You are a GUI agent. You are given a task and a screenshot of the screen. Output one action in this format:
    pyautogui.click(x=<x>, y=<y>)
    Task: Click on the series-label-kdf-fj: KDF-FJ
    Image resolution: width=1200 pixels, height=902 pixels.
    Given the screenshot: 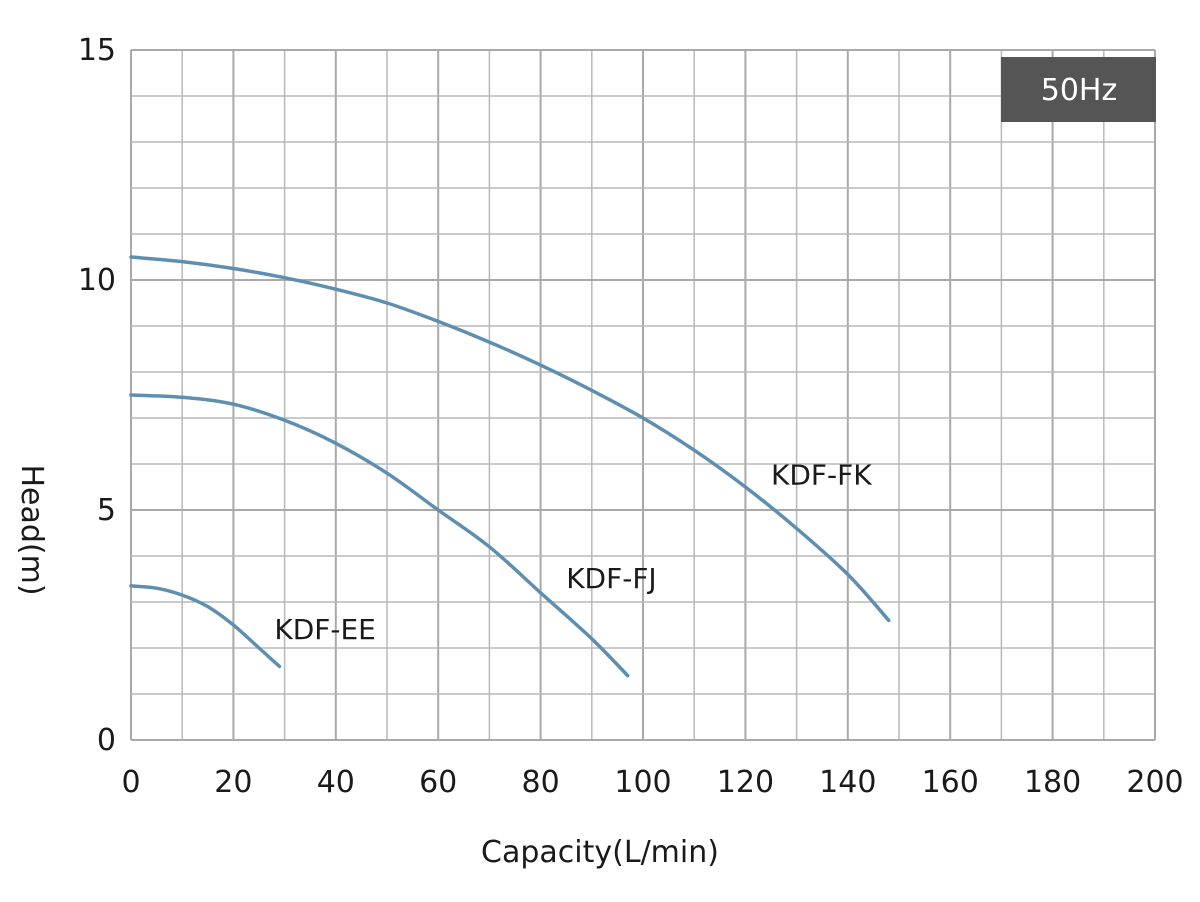 What is the action you would take?
    pyautogui.click(x=611, y=578)
    